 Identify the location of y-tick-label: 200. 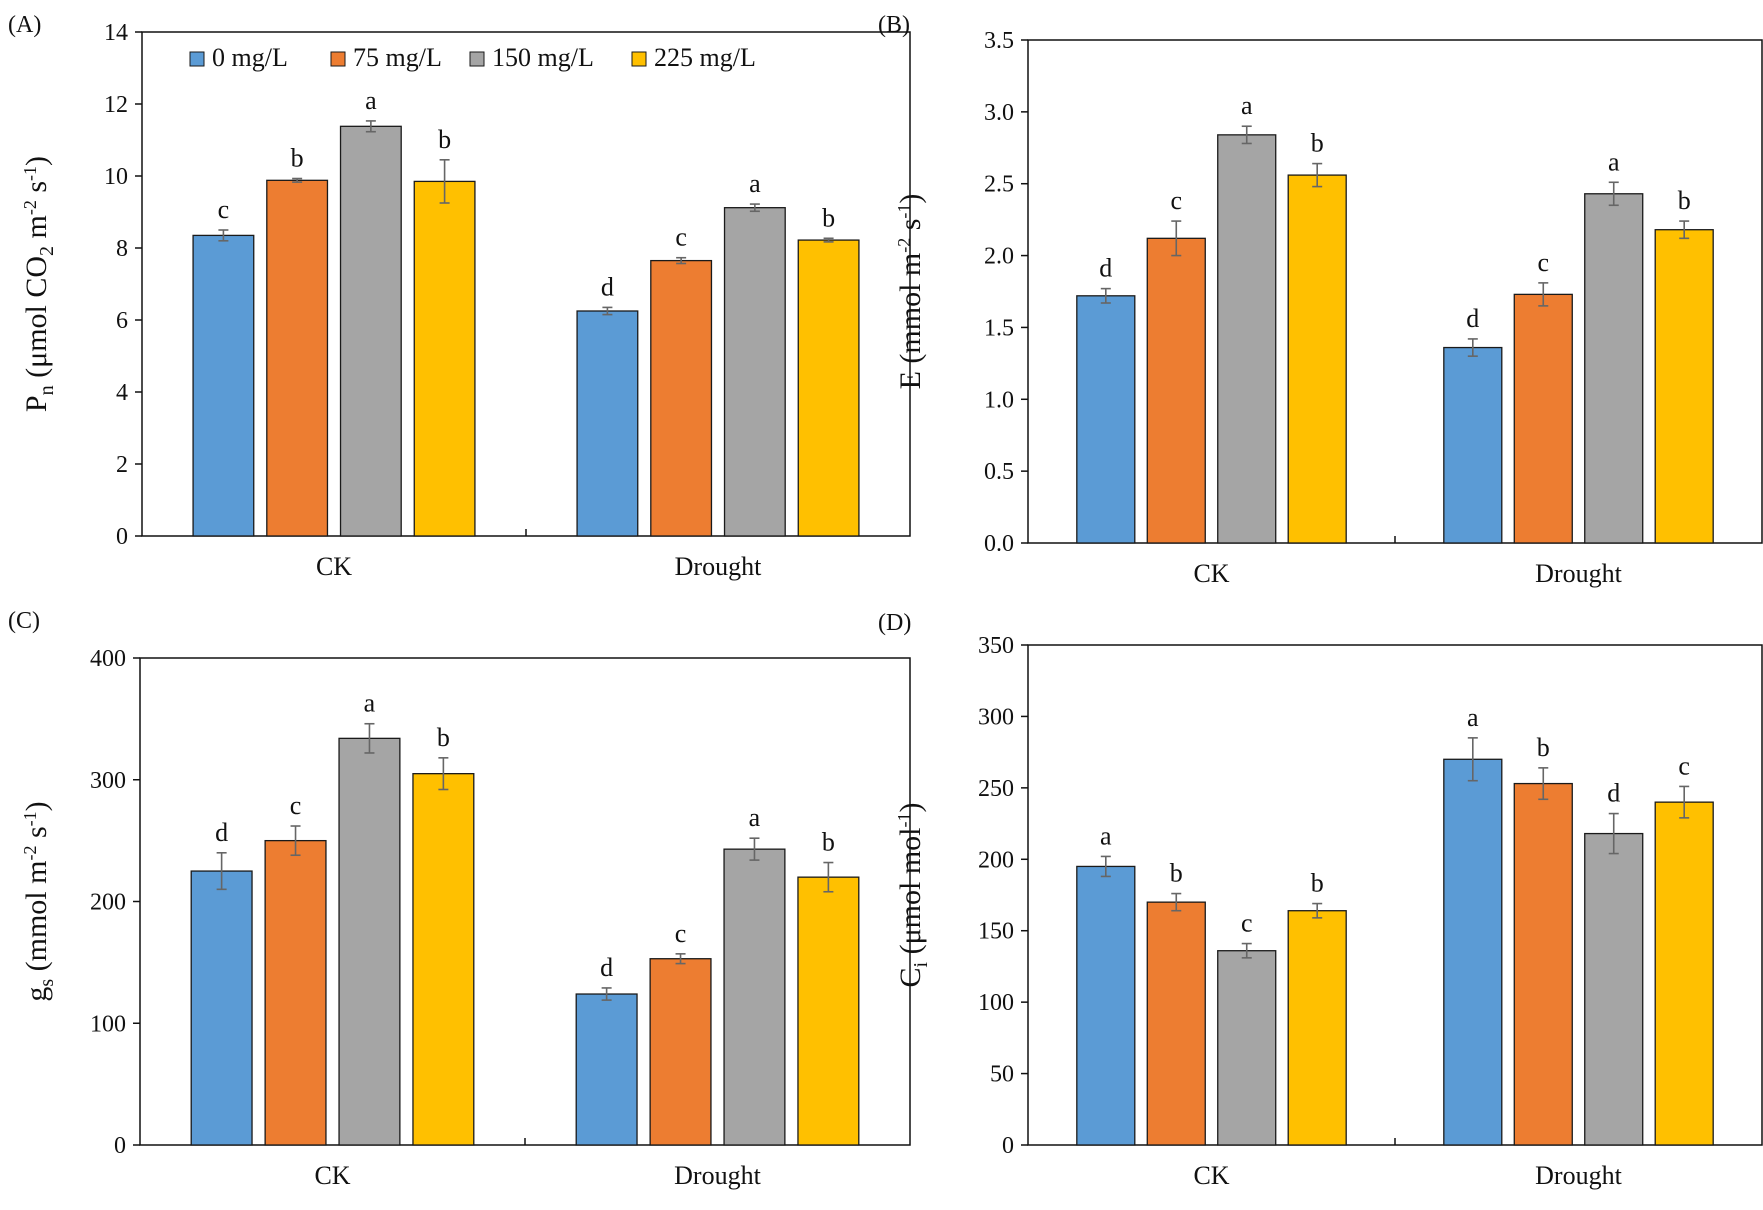
(108, 903).